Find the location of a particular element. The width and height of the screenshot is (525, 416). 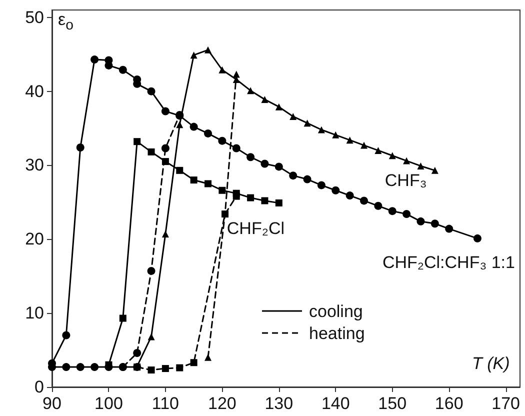

annotation: heating is located at coordinates (337, 333).